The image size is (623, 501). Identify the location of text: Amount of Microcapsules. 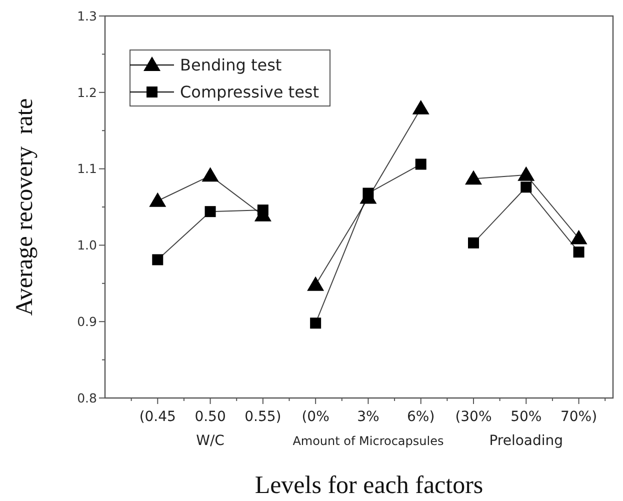
(368, 441).